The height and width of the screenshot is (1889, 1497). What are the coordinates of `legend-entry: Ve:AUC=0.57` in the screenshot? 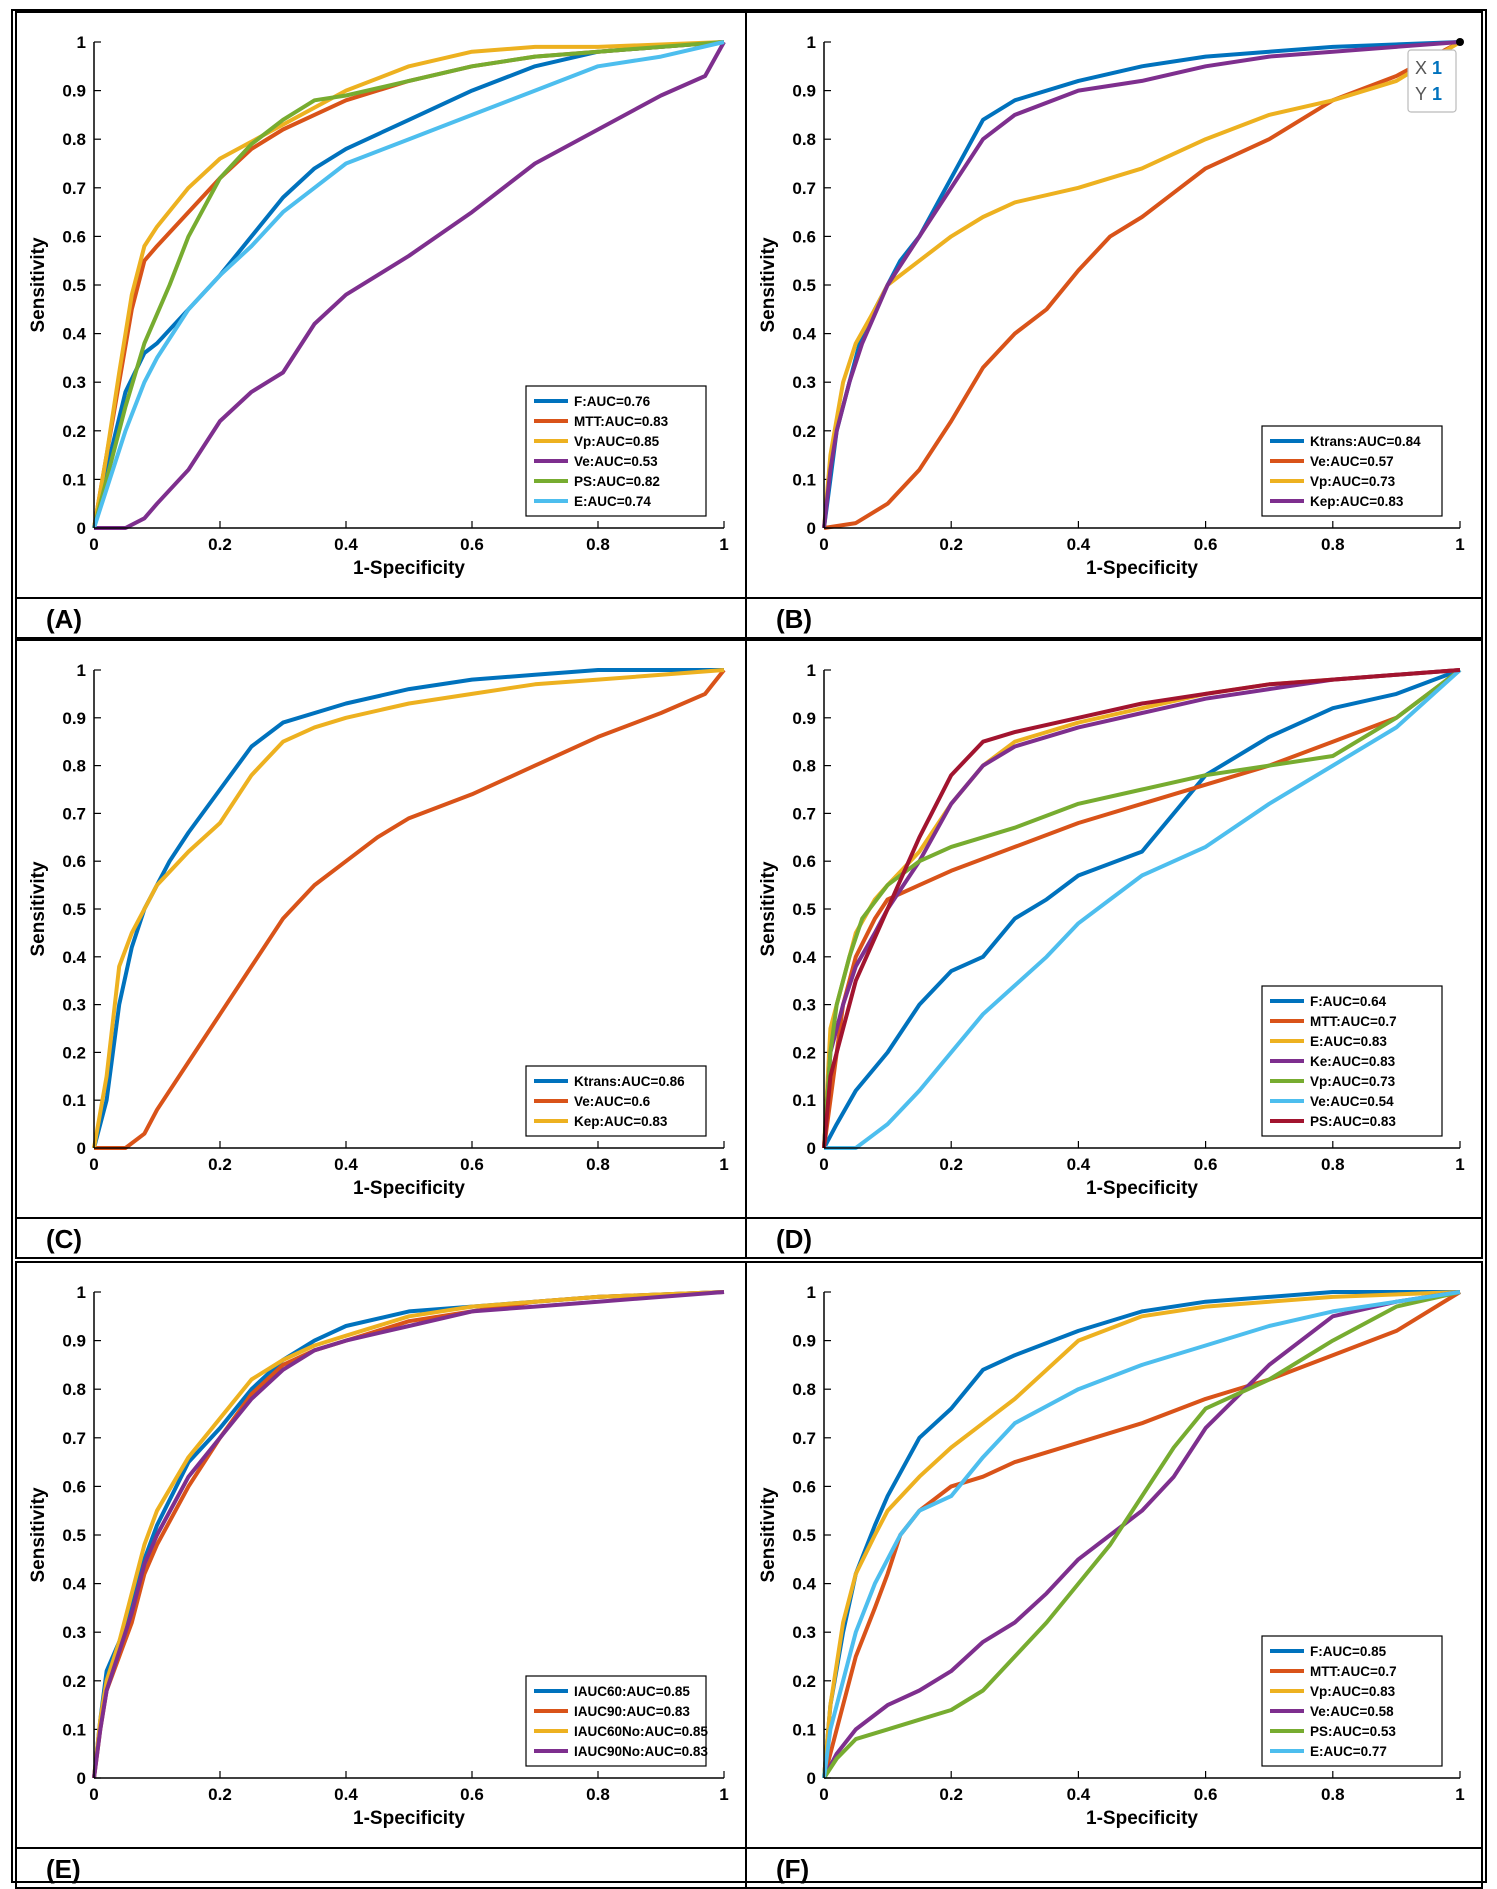 It's located at (1352, 461).